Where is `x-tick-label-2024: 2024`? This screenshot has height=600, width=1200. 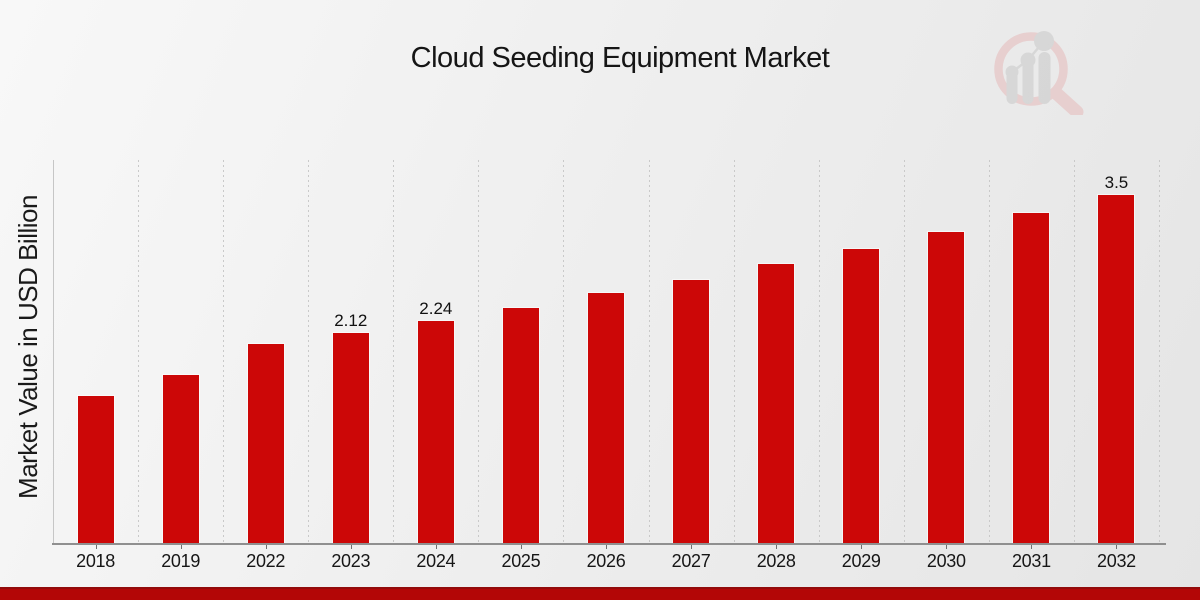
x-tick-label-2024: 2024 is located at coordinates (436, 561).